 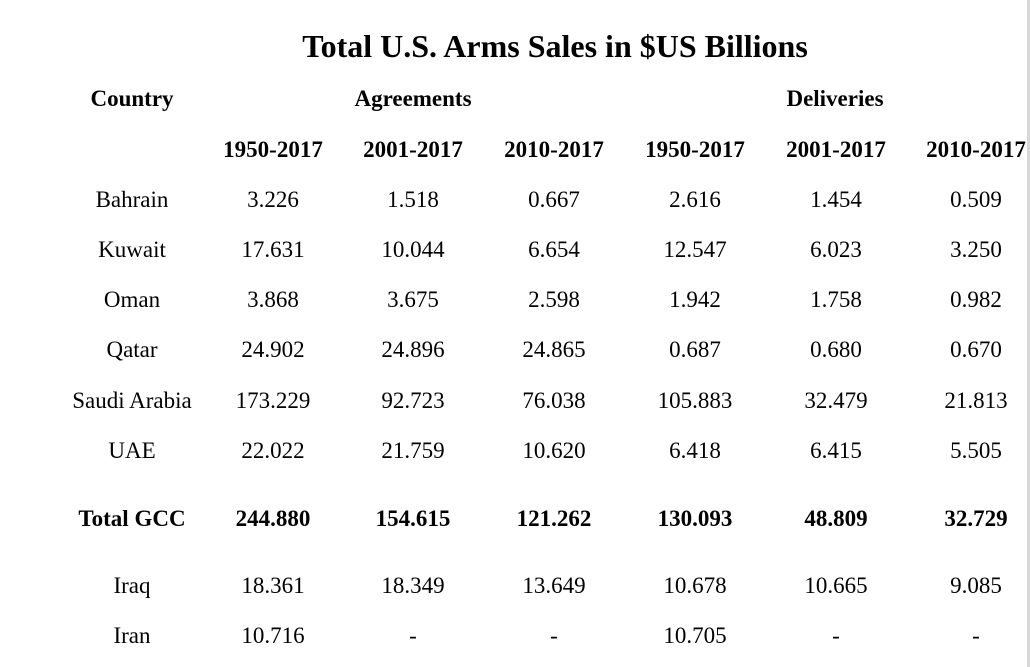 What do you see at coordinates (836, 585) in the screenshot?
I see `table-cell: 10.665` at bounding box center [836, 585].